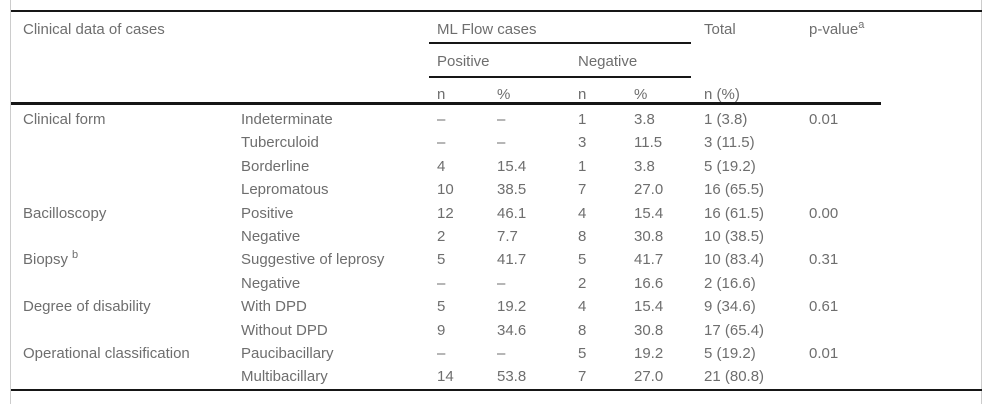 This screenshot has width=992, height=404. What do you see at coordinates (497, 330) in the screenshot?
I see `table-row: Without DPD 9 34.6 8 30.8 17 (65.4)` at bounding box center [497, 330].